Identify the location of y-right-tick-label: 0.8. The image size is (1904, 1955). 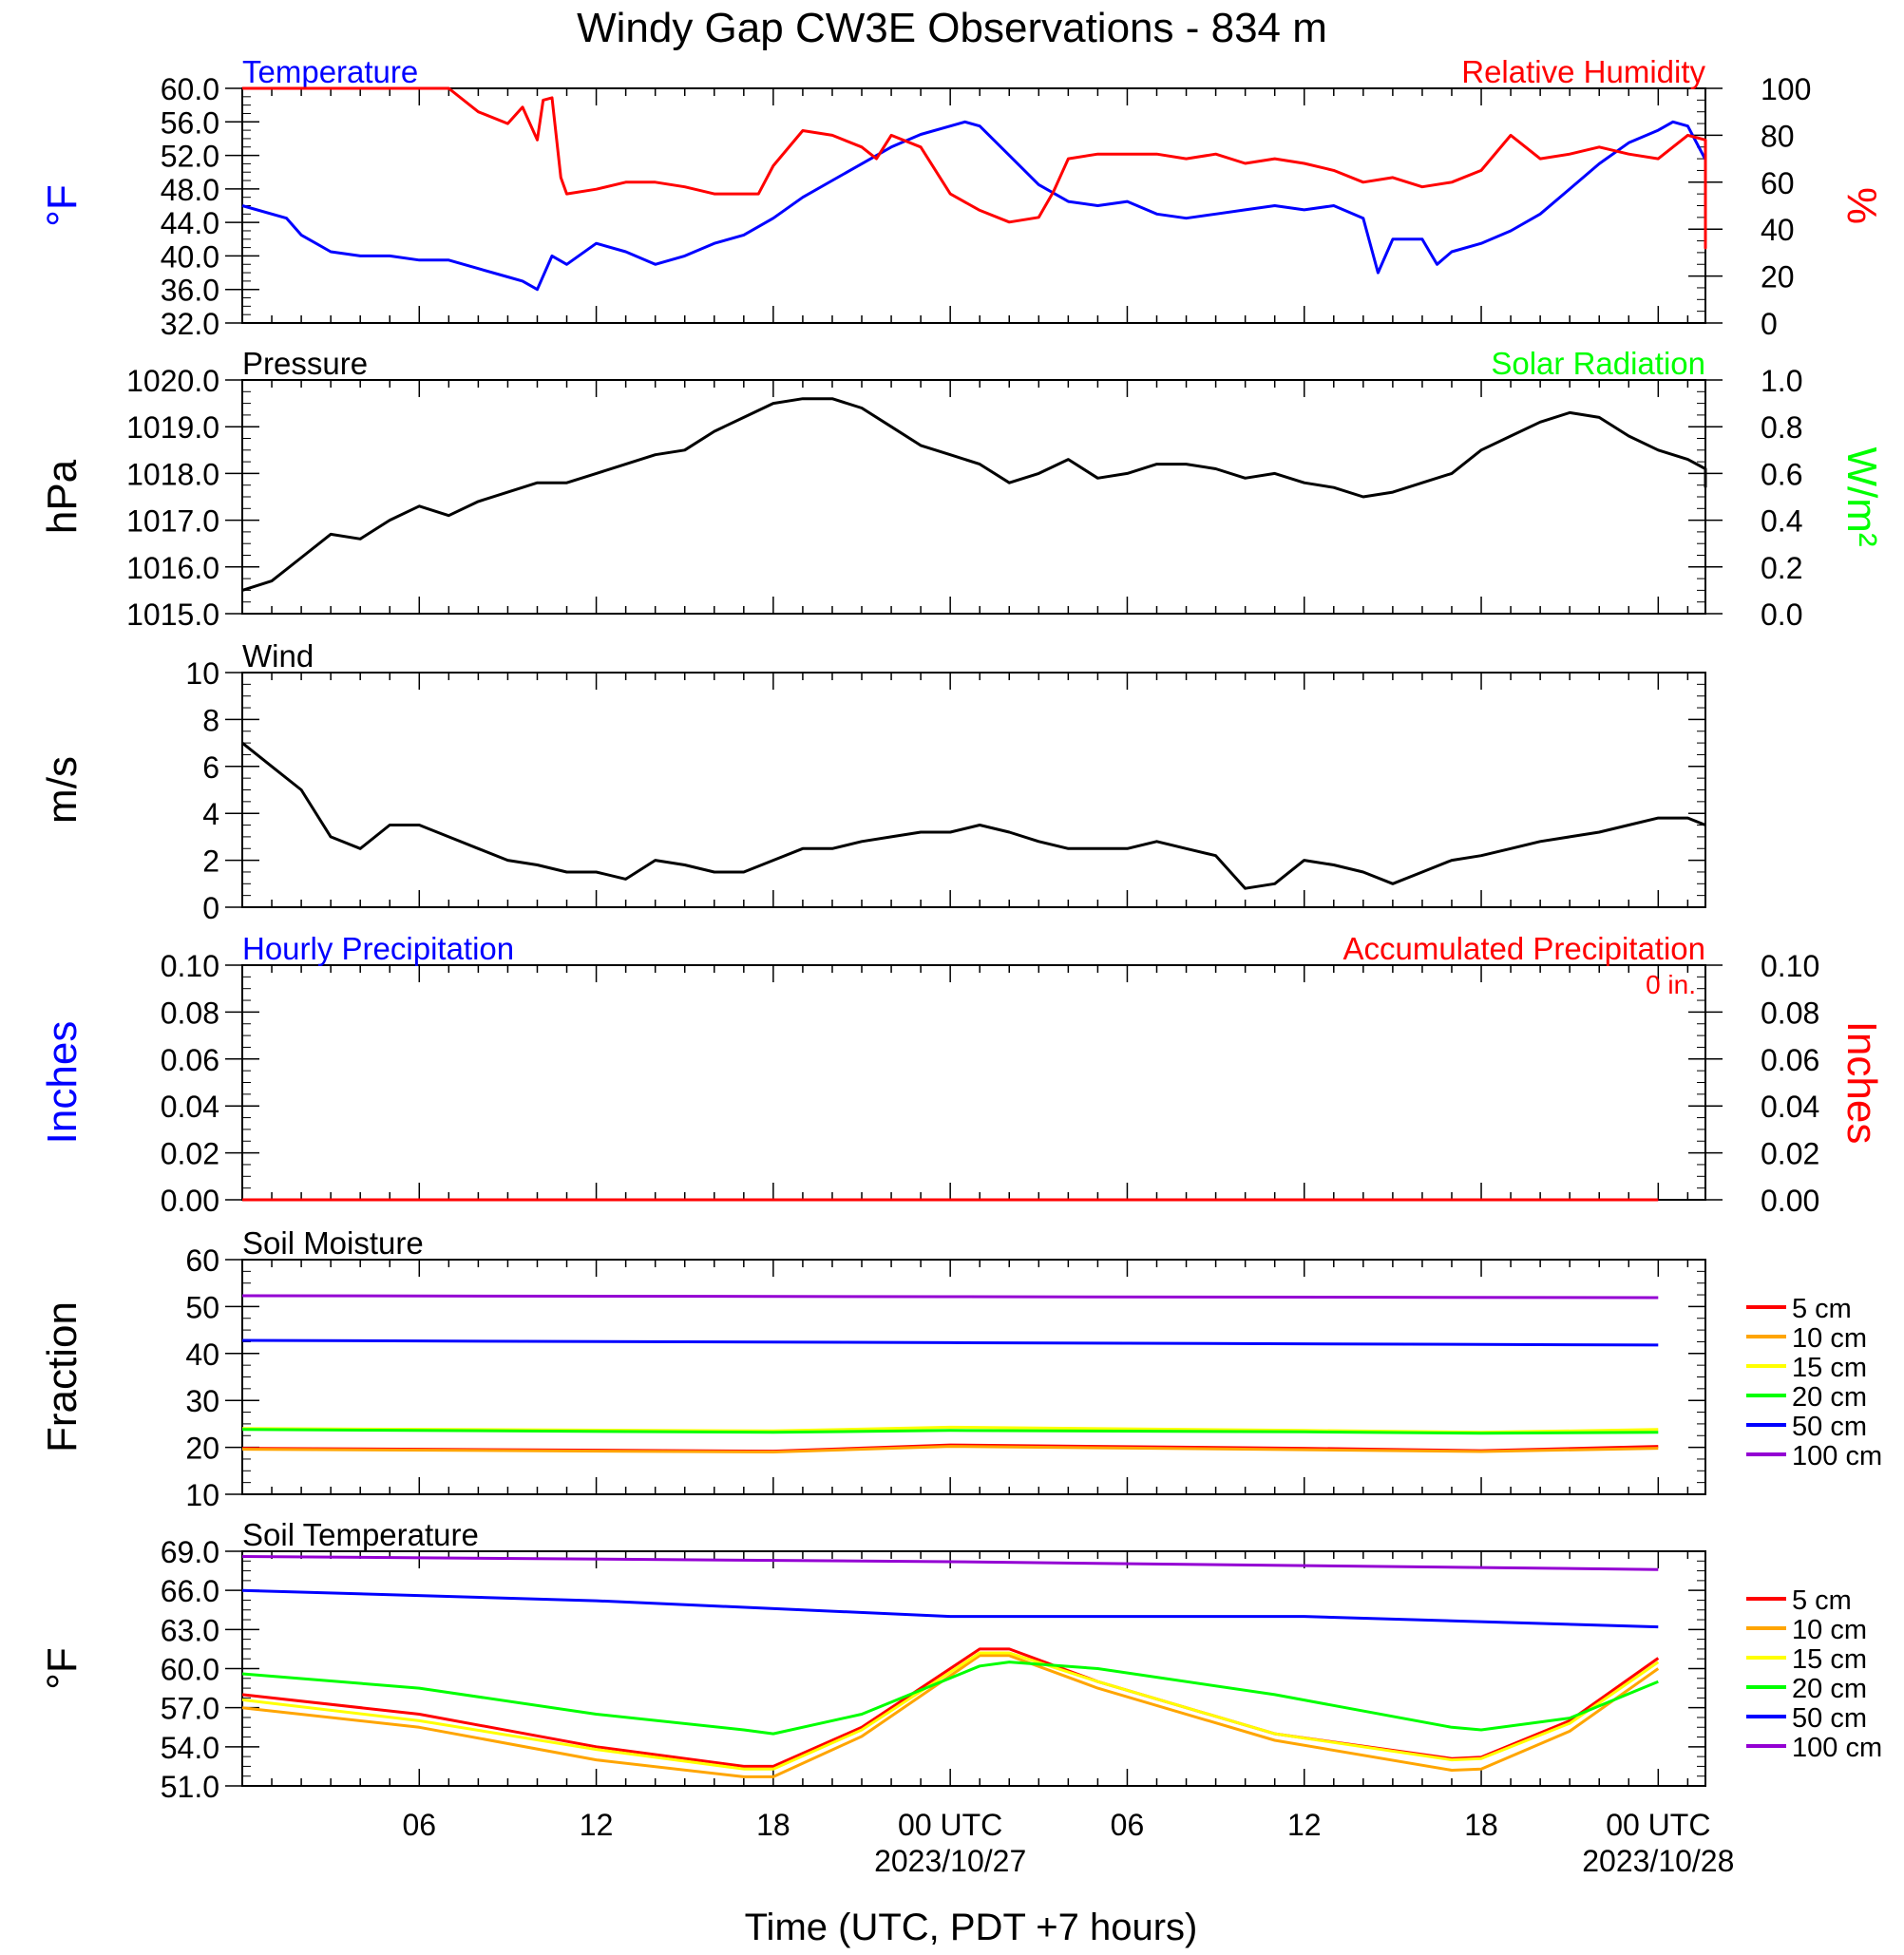
(1781, 427).